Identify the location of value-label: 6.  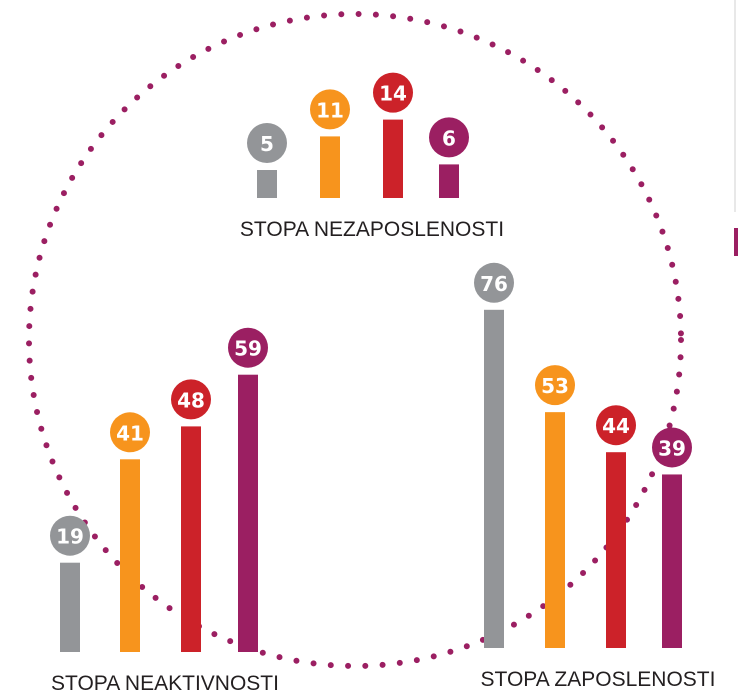
(449, 138).